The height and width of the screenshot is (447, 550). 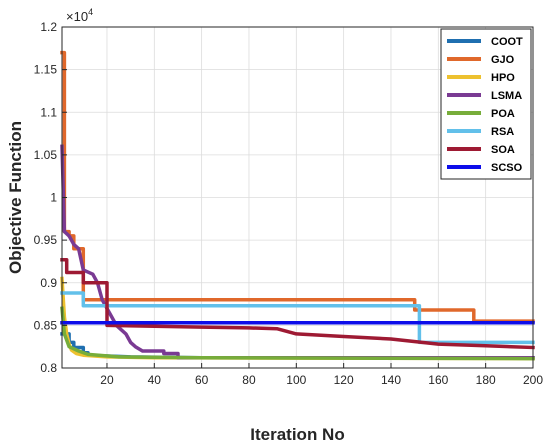 I want to click on x-tick-label: 120, so click(x=344, y=380).